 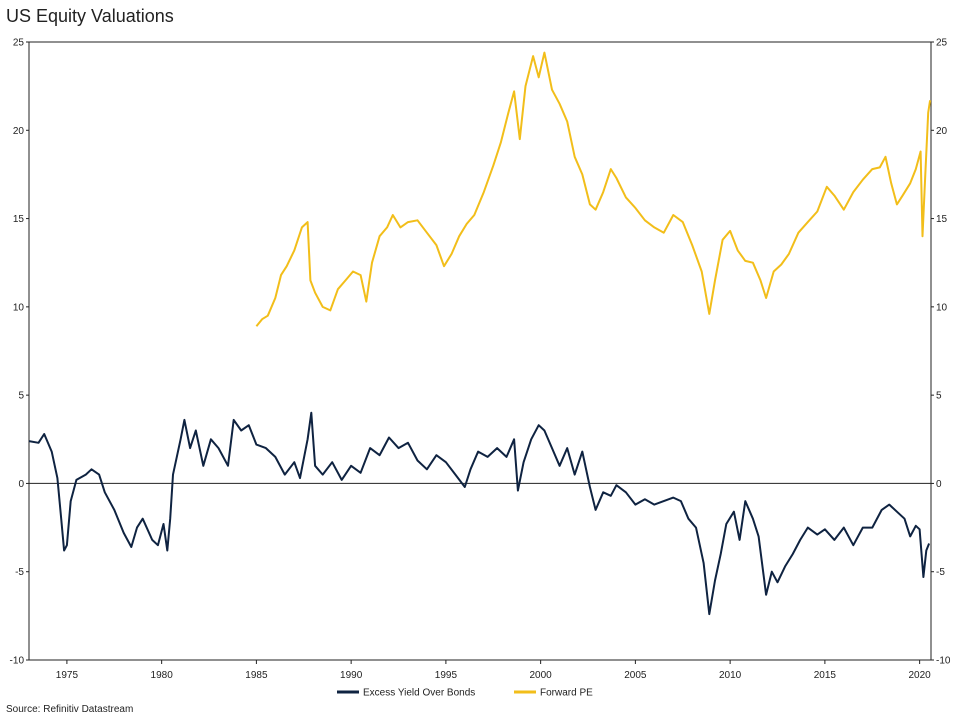 What do you see at coordinates (939, 396) in the screenshot?
I see `right-tick-label: 5` at bounding box center [939, 396].